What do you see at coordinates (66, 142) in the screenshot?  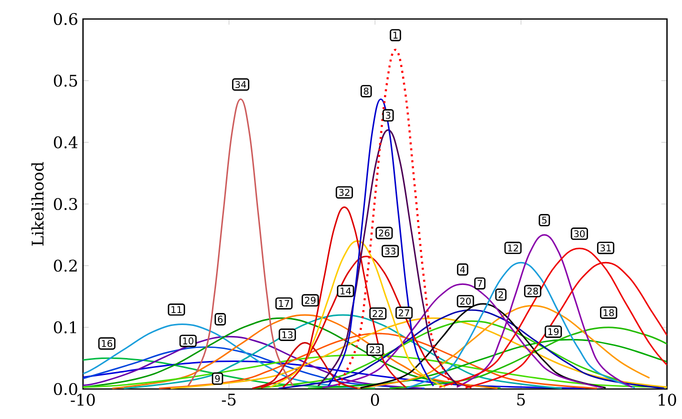 I see `y-tick-label: 0.4` at bounding box center [66, 142].